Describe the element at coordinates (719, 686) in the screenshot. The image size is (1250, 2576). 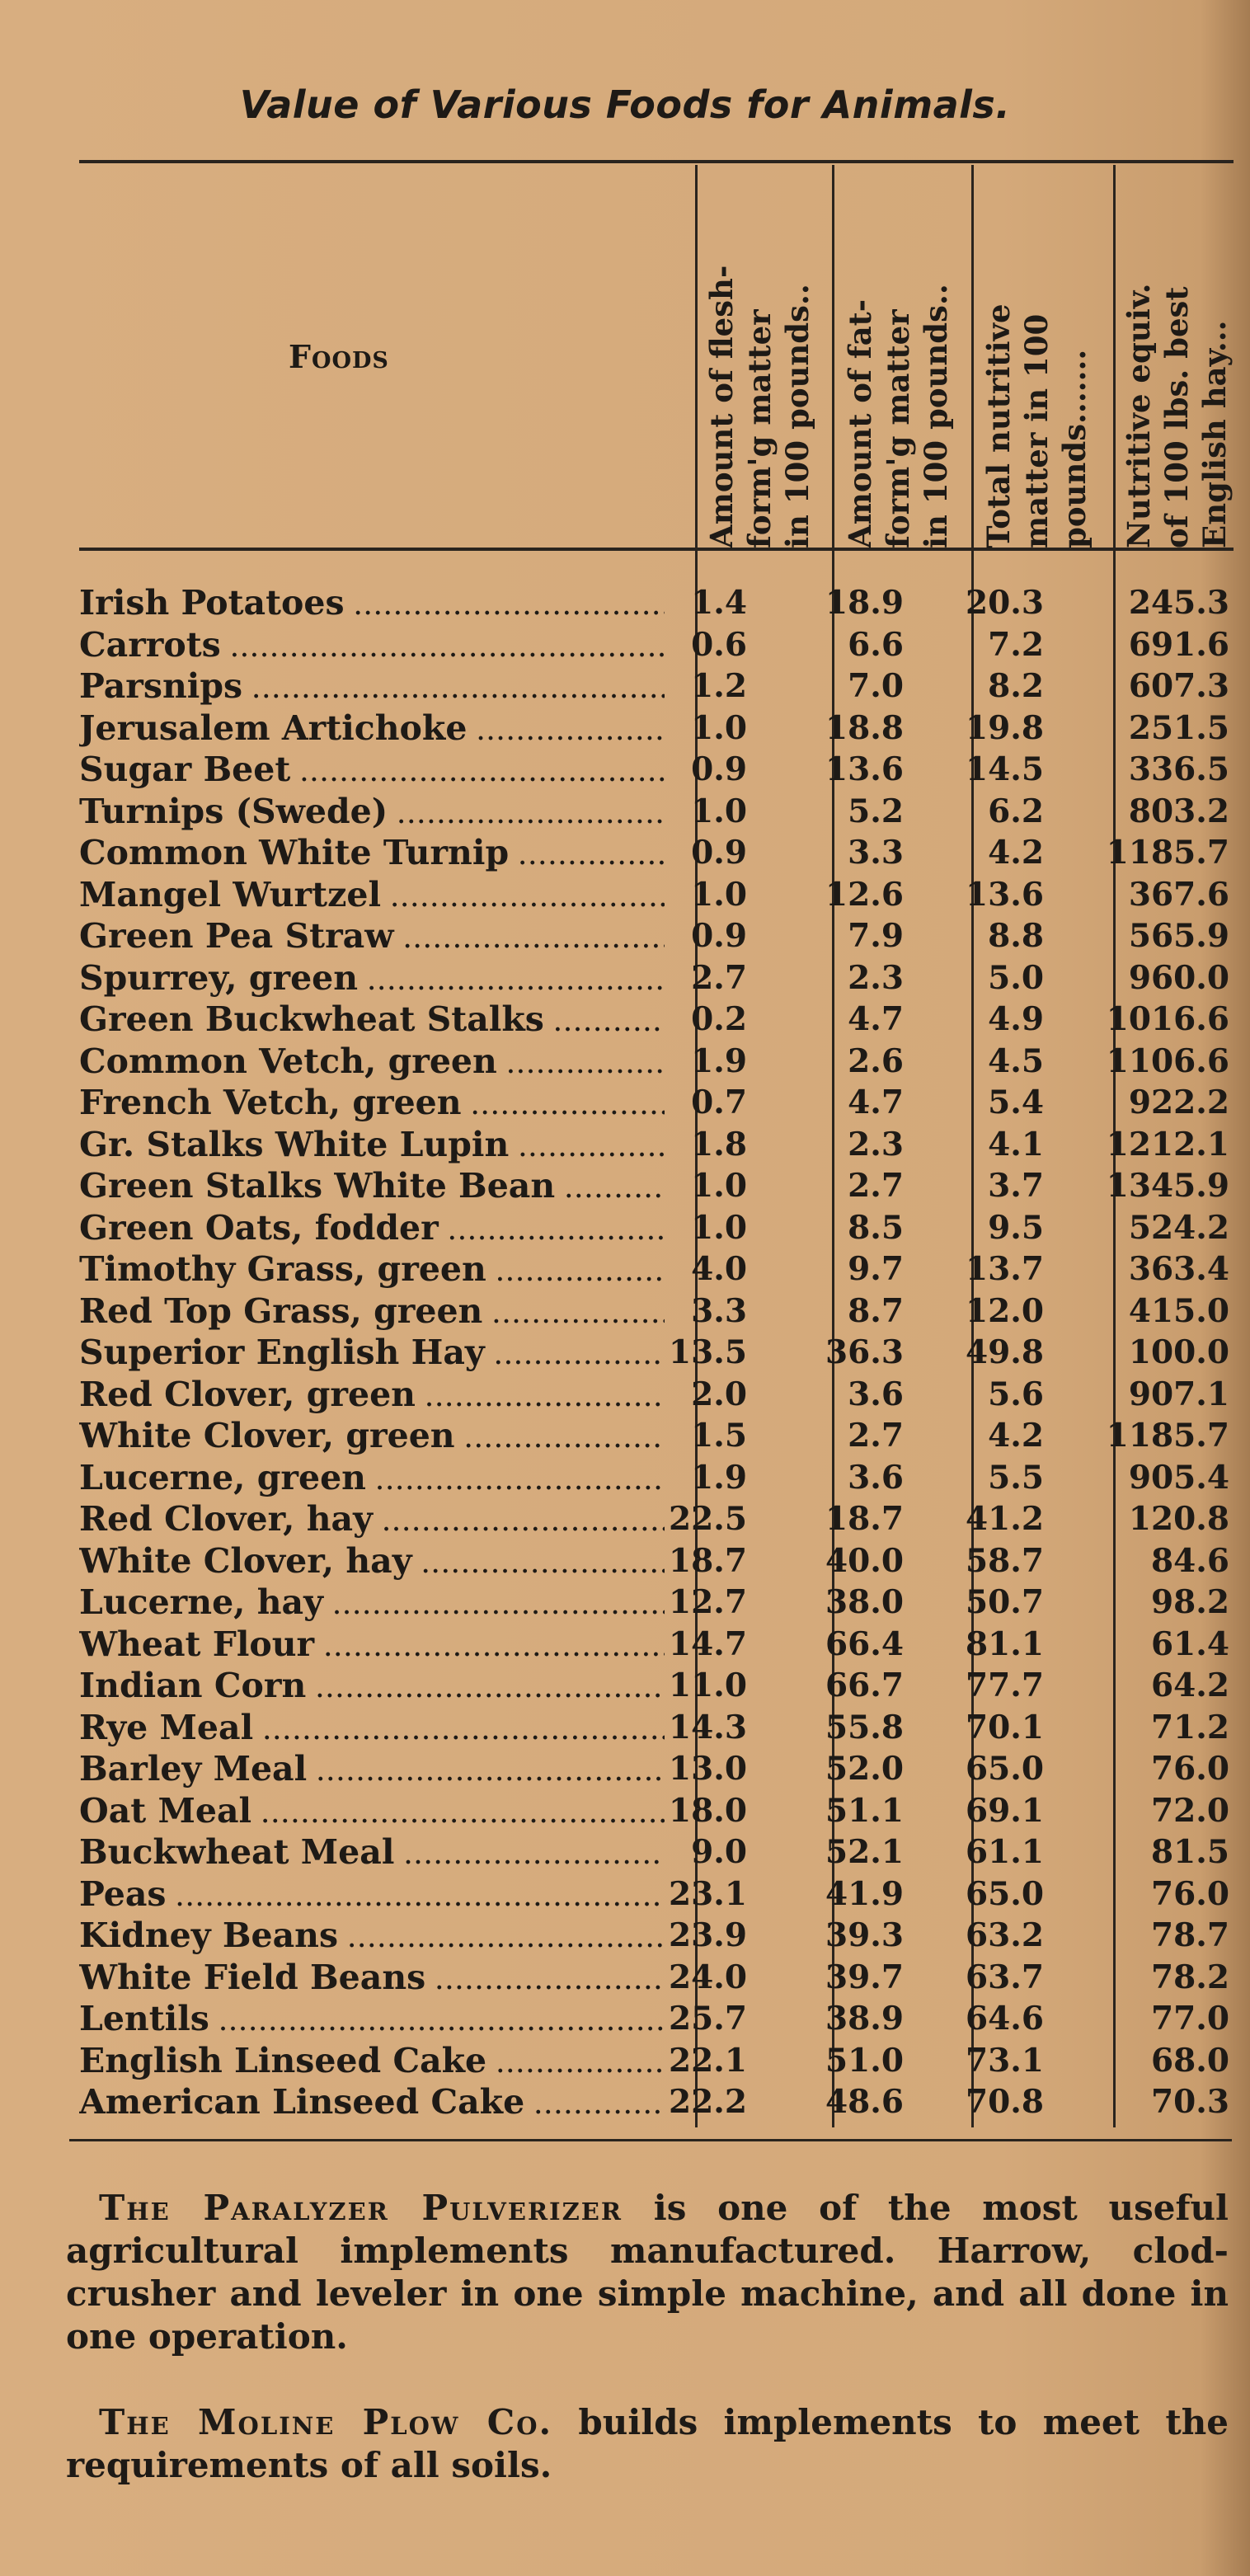
I see `flesh-forming-value: 1.2` at that location.